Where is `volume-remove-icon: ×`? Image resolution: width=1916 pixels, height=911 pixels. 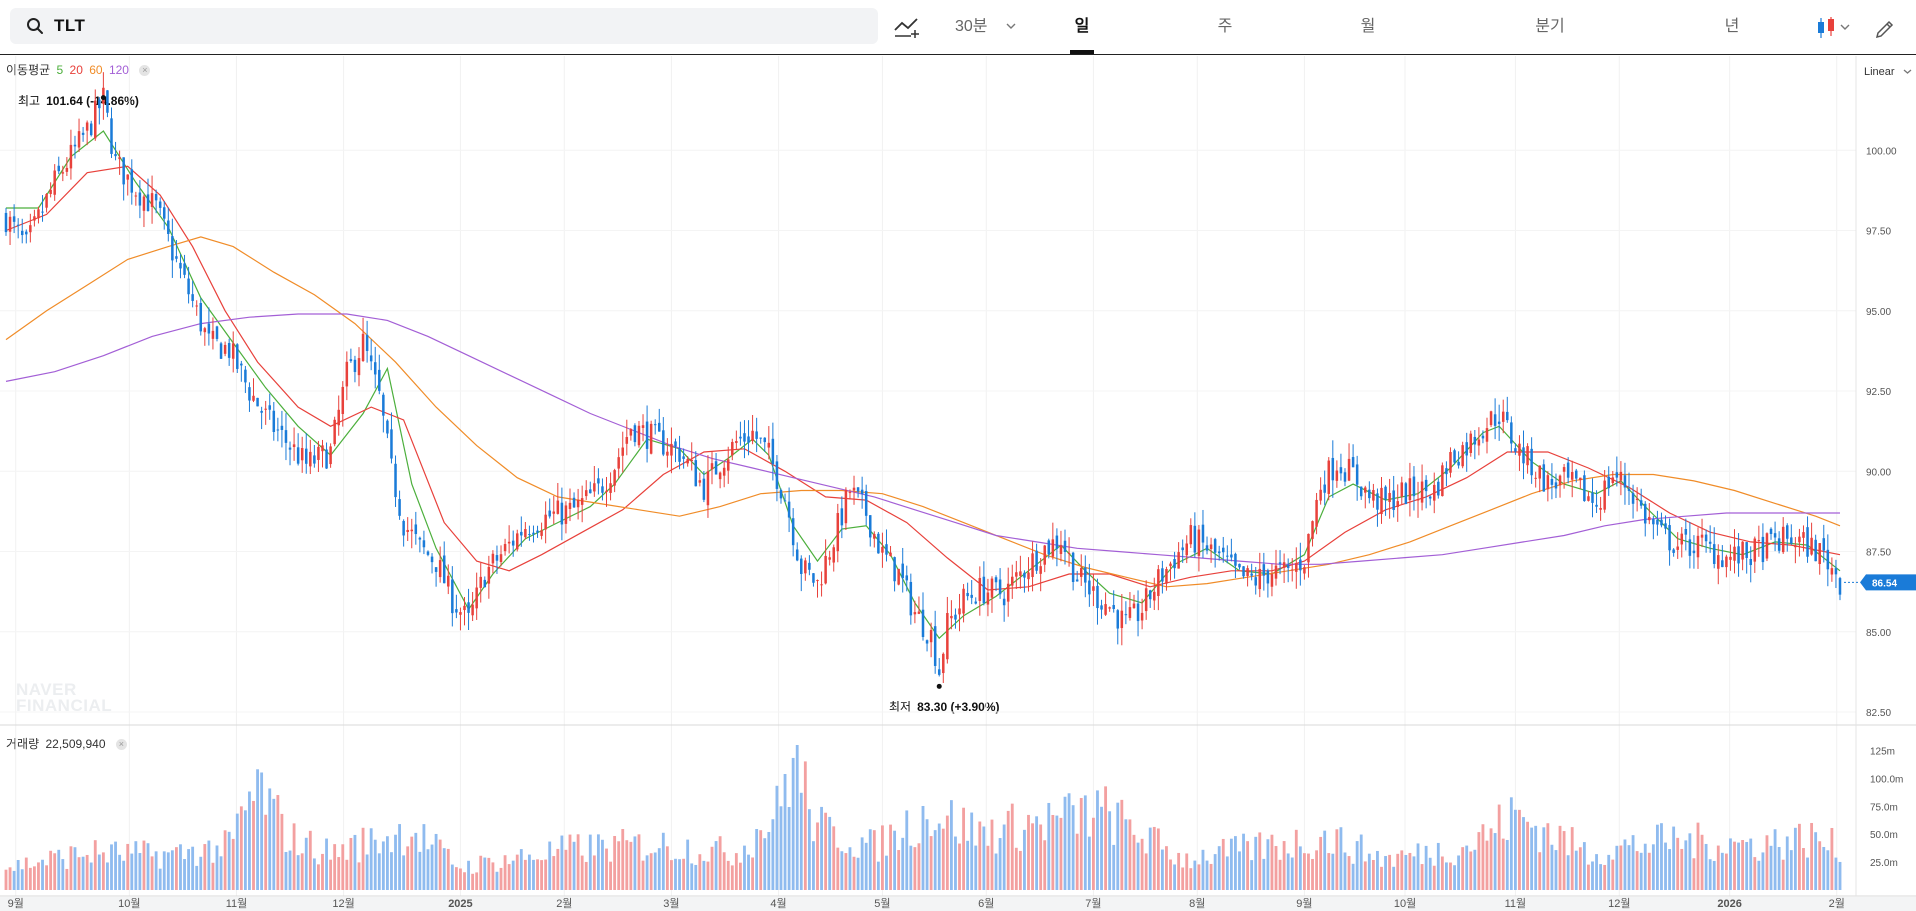
volume-remove-icon: × is located at coordinates (121, 745).